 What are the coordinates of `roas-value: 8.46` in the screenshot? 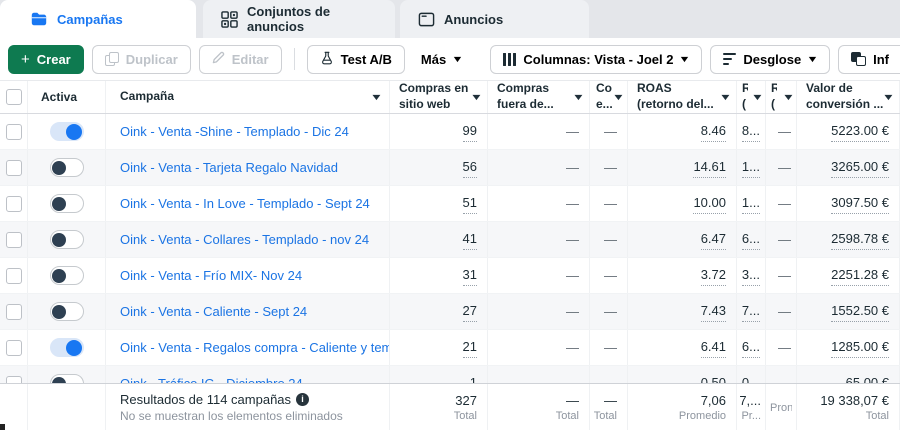 It's located at (713, 131).